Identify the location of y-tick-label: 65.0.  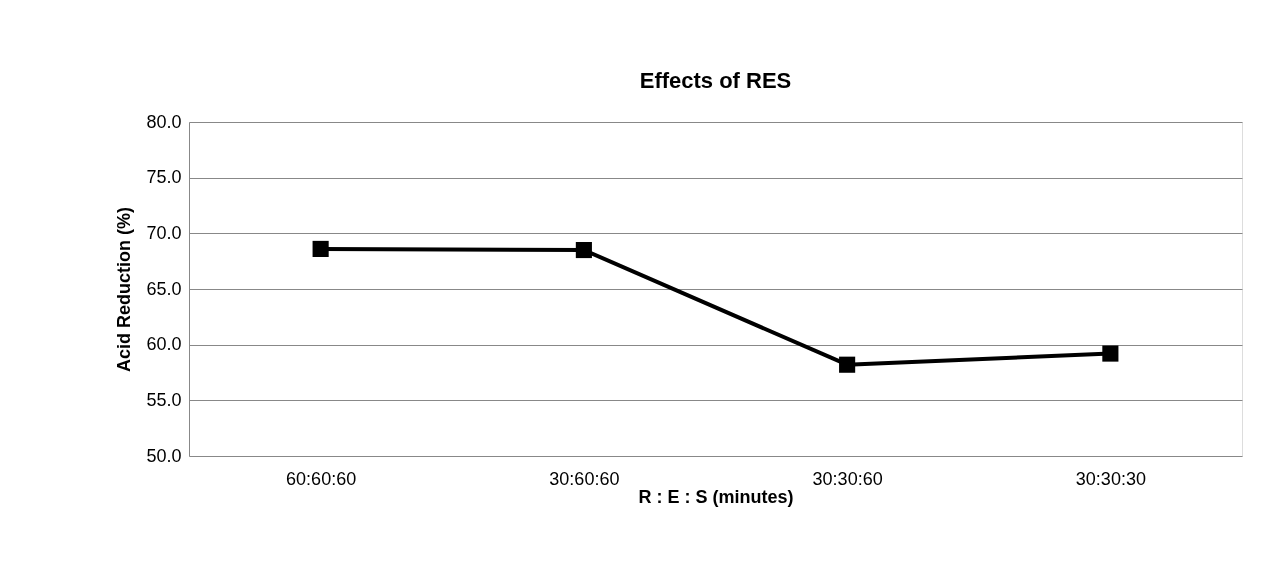
(164, 288).